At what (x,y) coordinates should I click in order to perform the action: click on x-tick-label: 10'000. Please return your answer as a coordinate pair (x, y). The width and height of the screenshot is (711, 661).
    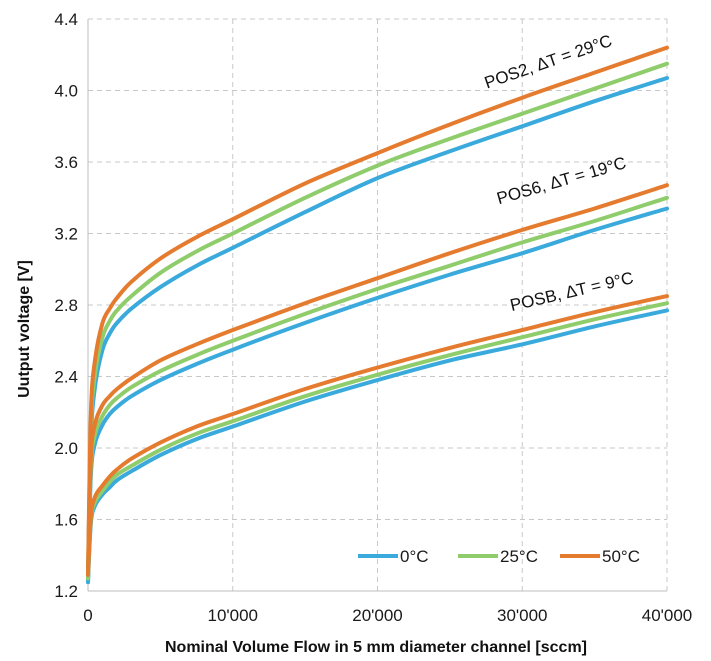
    Looking at the image, I should click on (232, 615).